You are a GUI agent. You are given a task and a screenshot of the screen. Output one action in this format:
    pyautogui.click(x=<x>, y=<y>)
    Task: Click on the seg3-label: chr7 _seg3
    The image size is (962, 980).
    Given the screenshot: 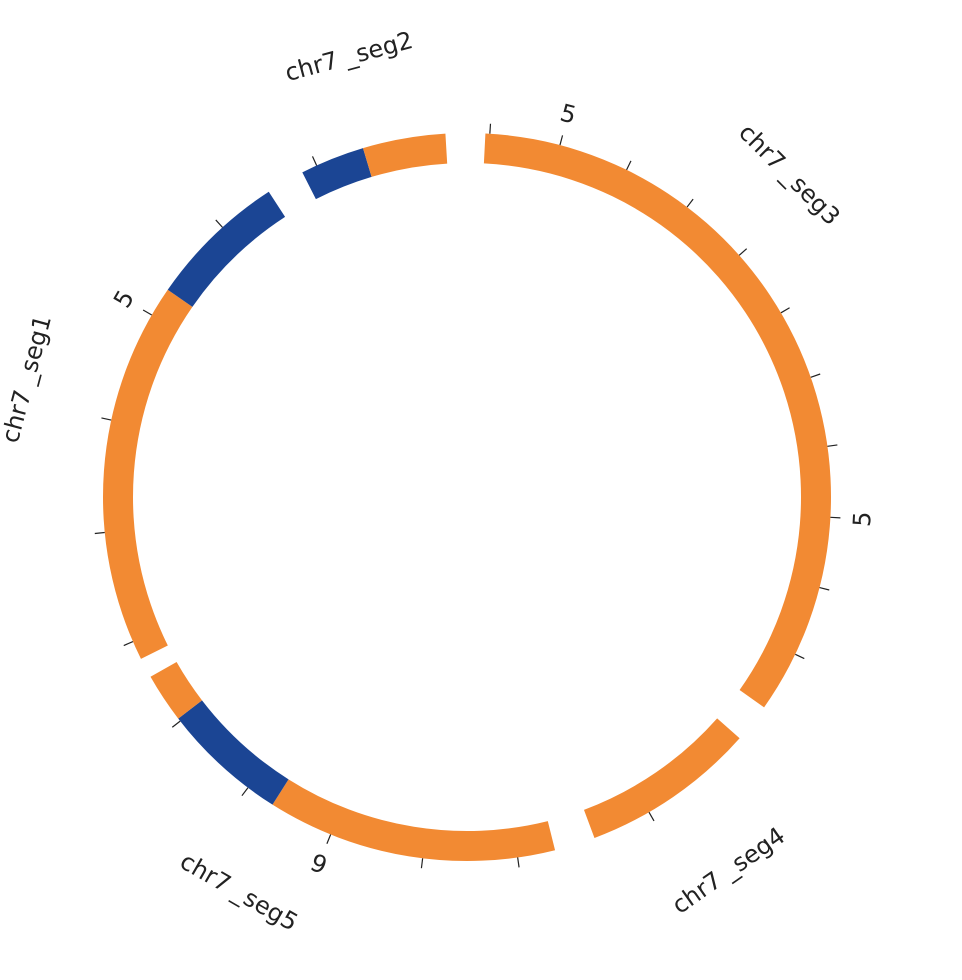 What is the action you would take?
    pyautogui.click(x=789, y=174)
    